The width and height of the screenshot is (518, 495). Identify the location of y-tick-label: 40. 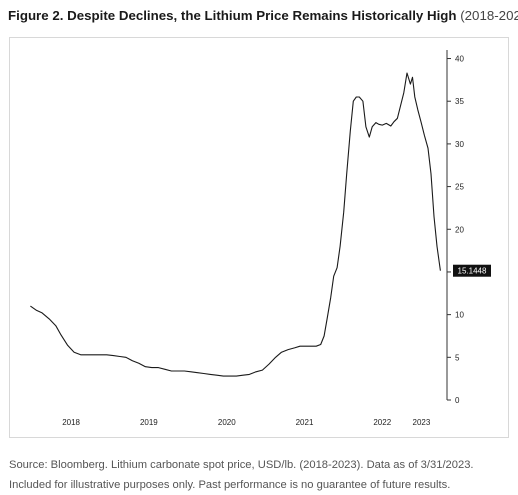
(459, 59).